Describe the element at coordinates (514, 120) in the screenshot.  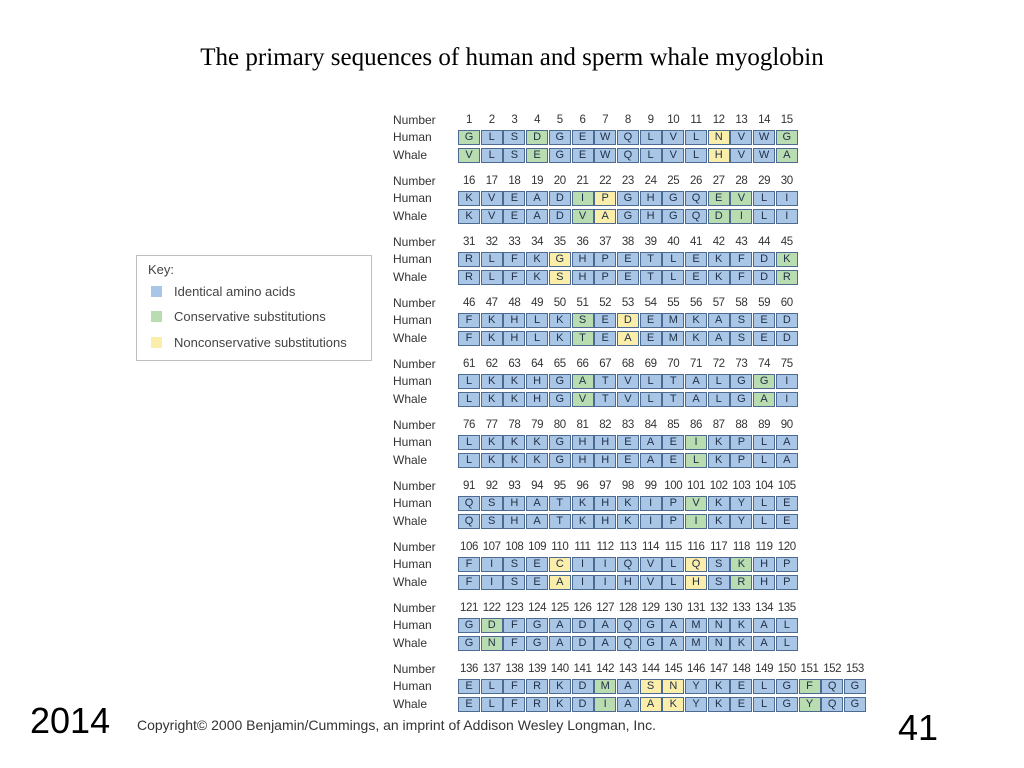
I see `residue-number: 3` at that location.